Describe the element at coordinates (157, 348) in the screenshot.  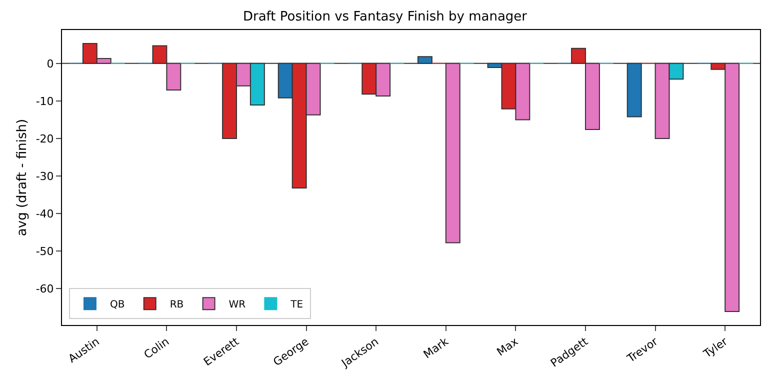
I see `x-tick-label: Colin` at that location.